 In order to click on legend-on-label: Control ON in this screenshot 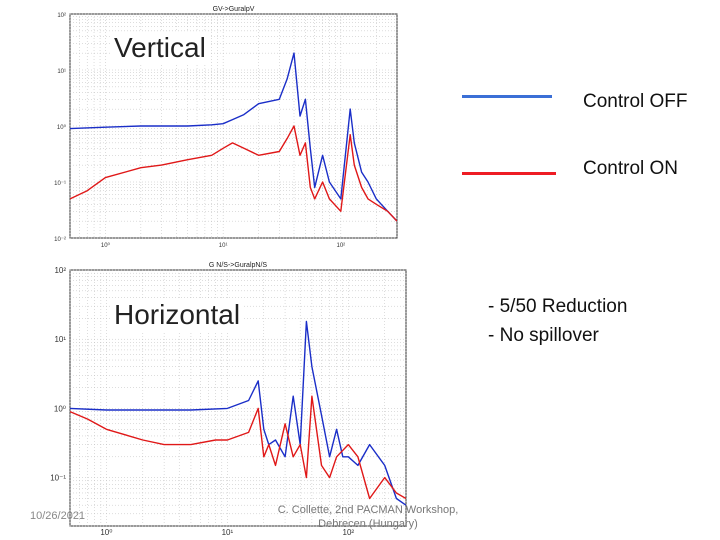, I will do `click(631, 168)`.